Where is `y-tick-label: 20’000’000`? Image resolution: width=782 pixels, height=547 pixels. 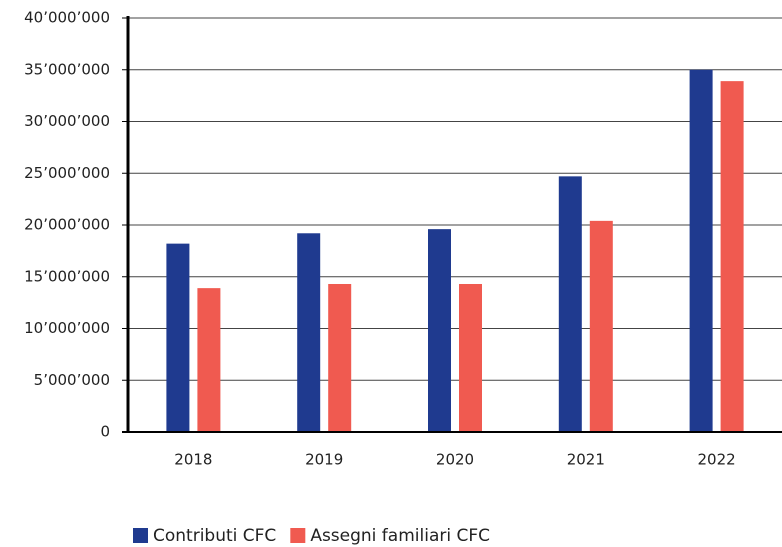 y-tick-label: 20’000’000 is located at coordinates (67, 225).